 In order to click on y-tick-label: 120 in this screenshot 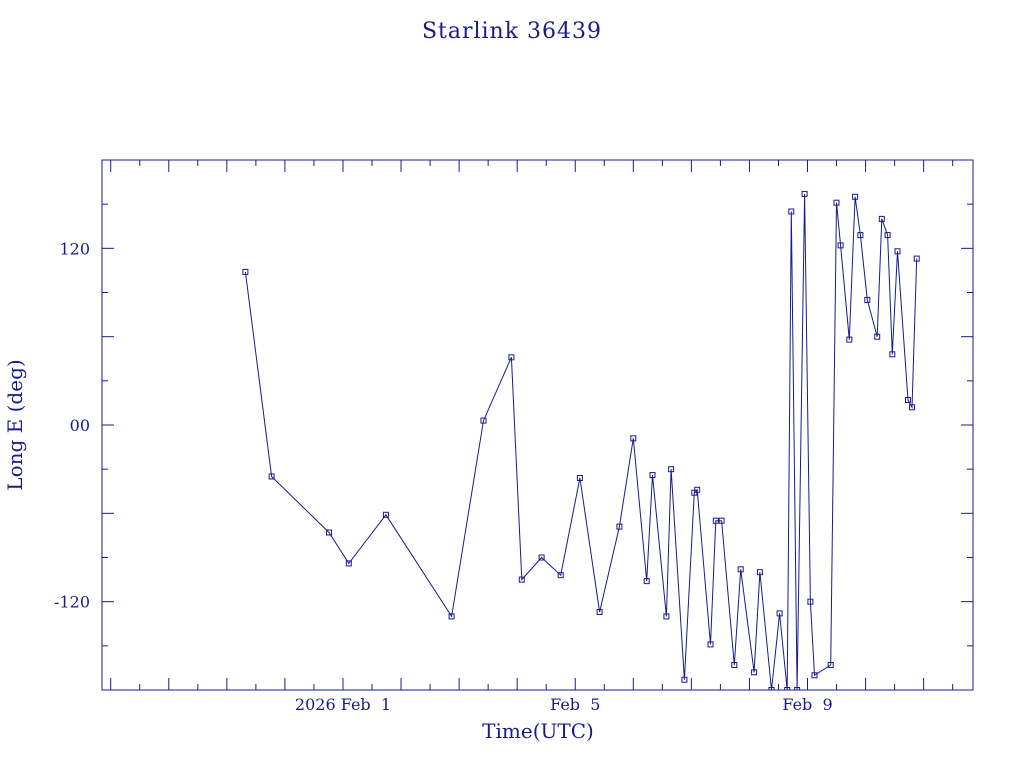, I will do `click(74, 248)`.